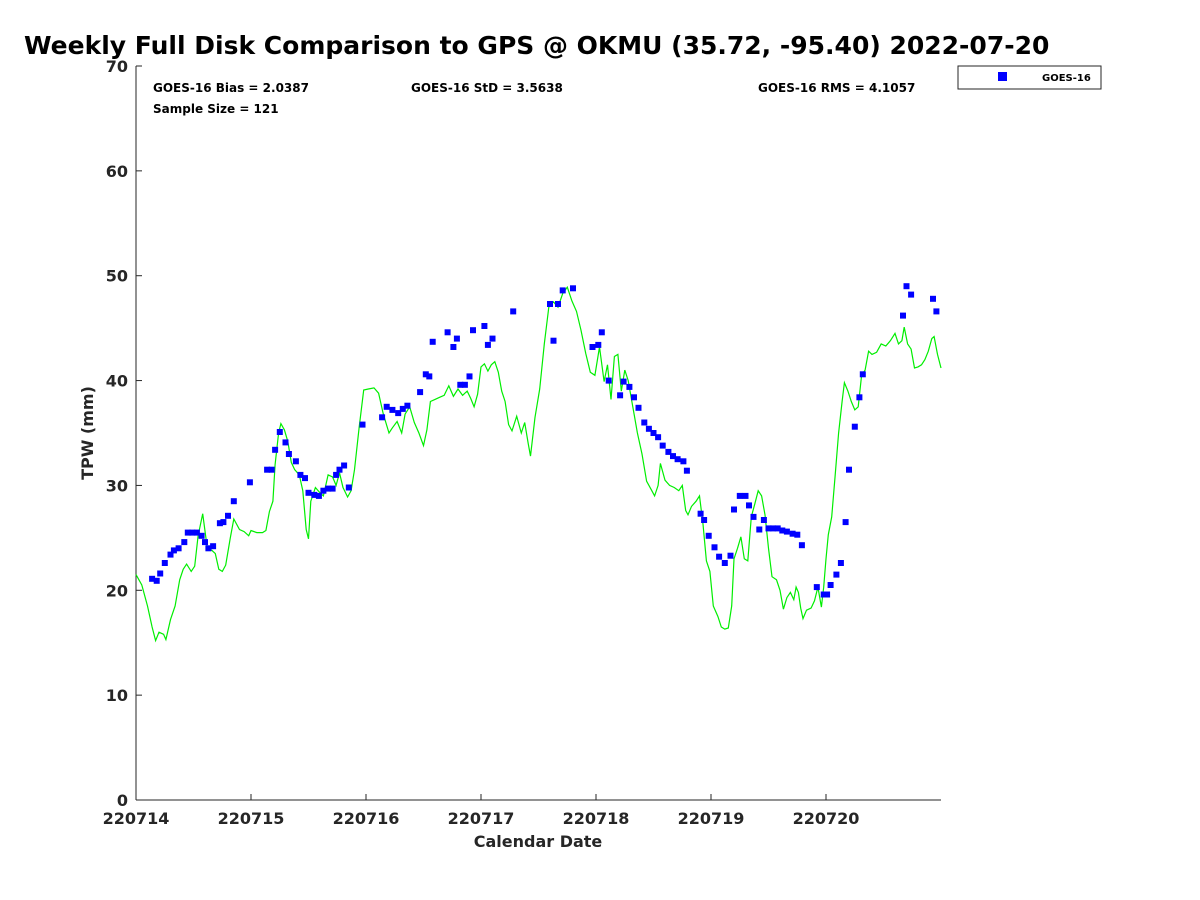  I want to click on x-tick-label: 220719, so click(711, 818).